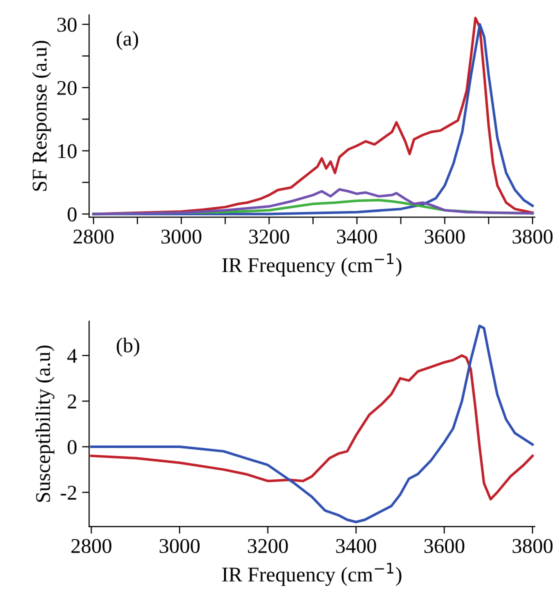  What do you see at coordinates (67, 88) in the screenshot?
I see `y-tick-label: 20` at bounding box center [67, 88].